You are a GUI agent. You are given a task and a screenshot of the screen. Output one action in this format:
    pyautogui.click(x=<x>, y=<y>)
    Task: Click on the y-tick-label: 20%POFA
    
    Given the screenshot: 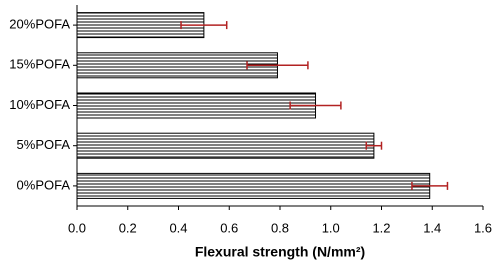 What is the action you would take?
    pyautogui.click(x=39, y=24)
    